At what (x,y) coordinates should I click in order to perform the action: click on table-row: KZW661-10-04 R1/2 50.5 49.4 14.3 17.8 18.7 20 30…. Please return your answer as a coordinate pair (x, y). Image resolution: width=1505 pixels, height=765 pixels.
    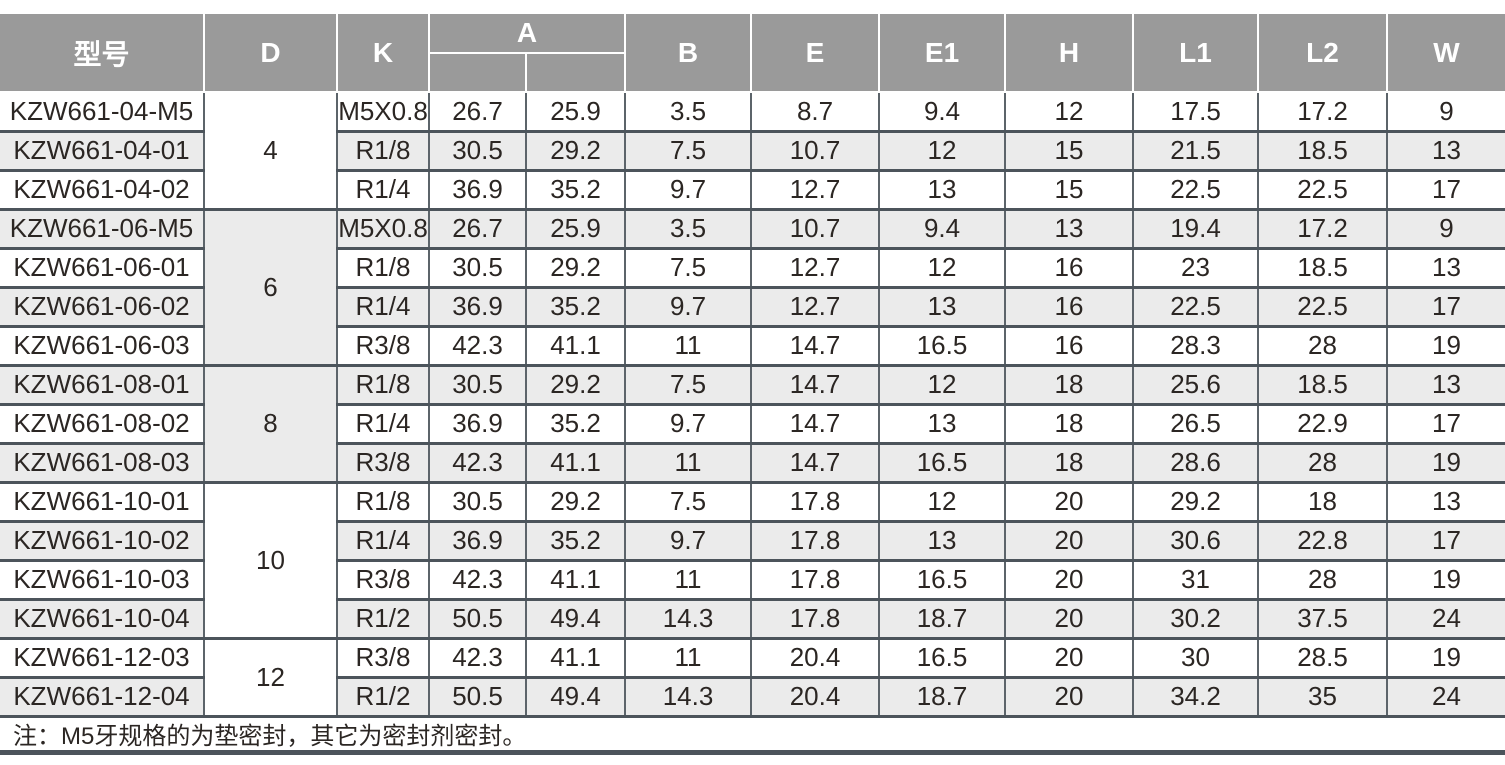
    Looking at the image, I should click on (752, 618).